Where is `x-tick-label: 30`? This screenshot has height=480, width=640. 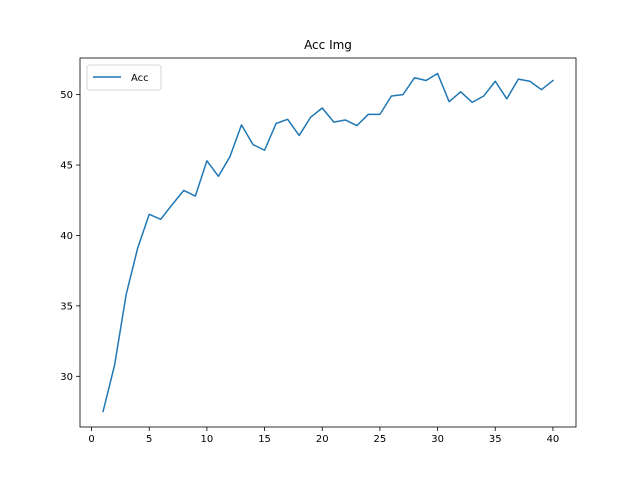 x-tick-label: 30 is located at coordinates (437, 439).